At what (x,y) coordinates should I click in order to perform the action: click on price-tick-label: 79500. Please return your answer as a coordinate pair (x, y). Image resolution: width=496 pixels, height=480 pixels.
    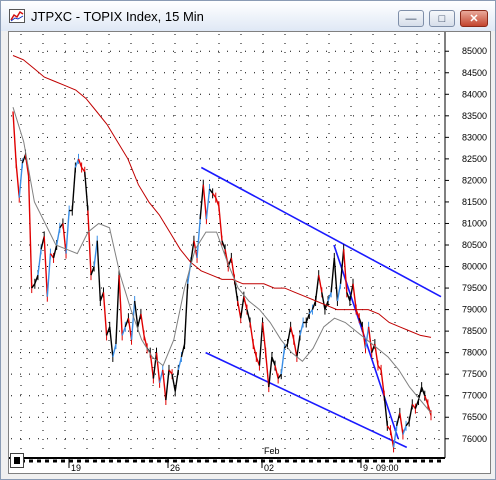
    Looking at the image, I should click on (474, 288).